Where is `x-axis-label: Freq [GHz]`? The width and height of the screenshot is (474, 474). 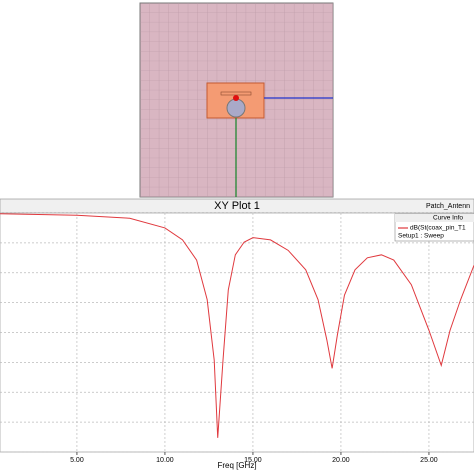 x-axis-label: Freq [GHz] is located at coordinates (236, 465).